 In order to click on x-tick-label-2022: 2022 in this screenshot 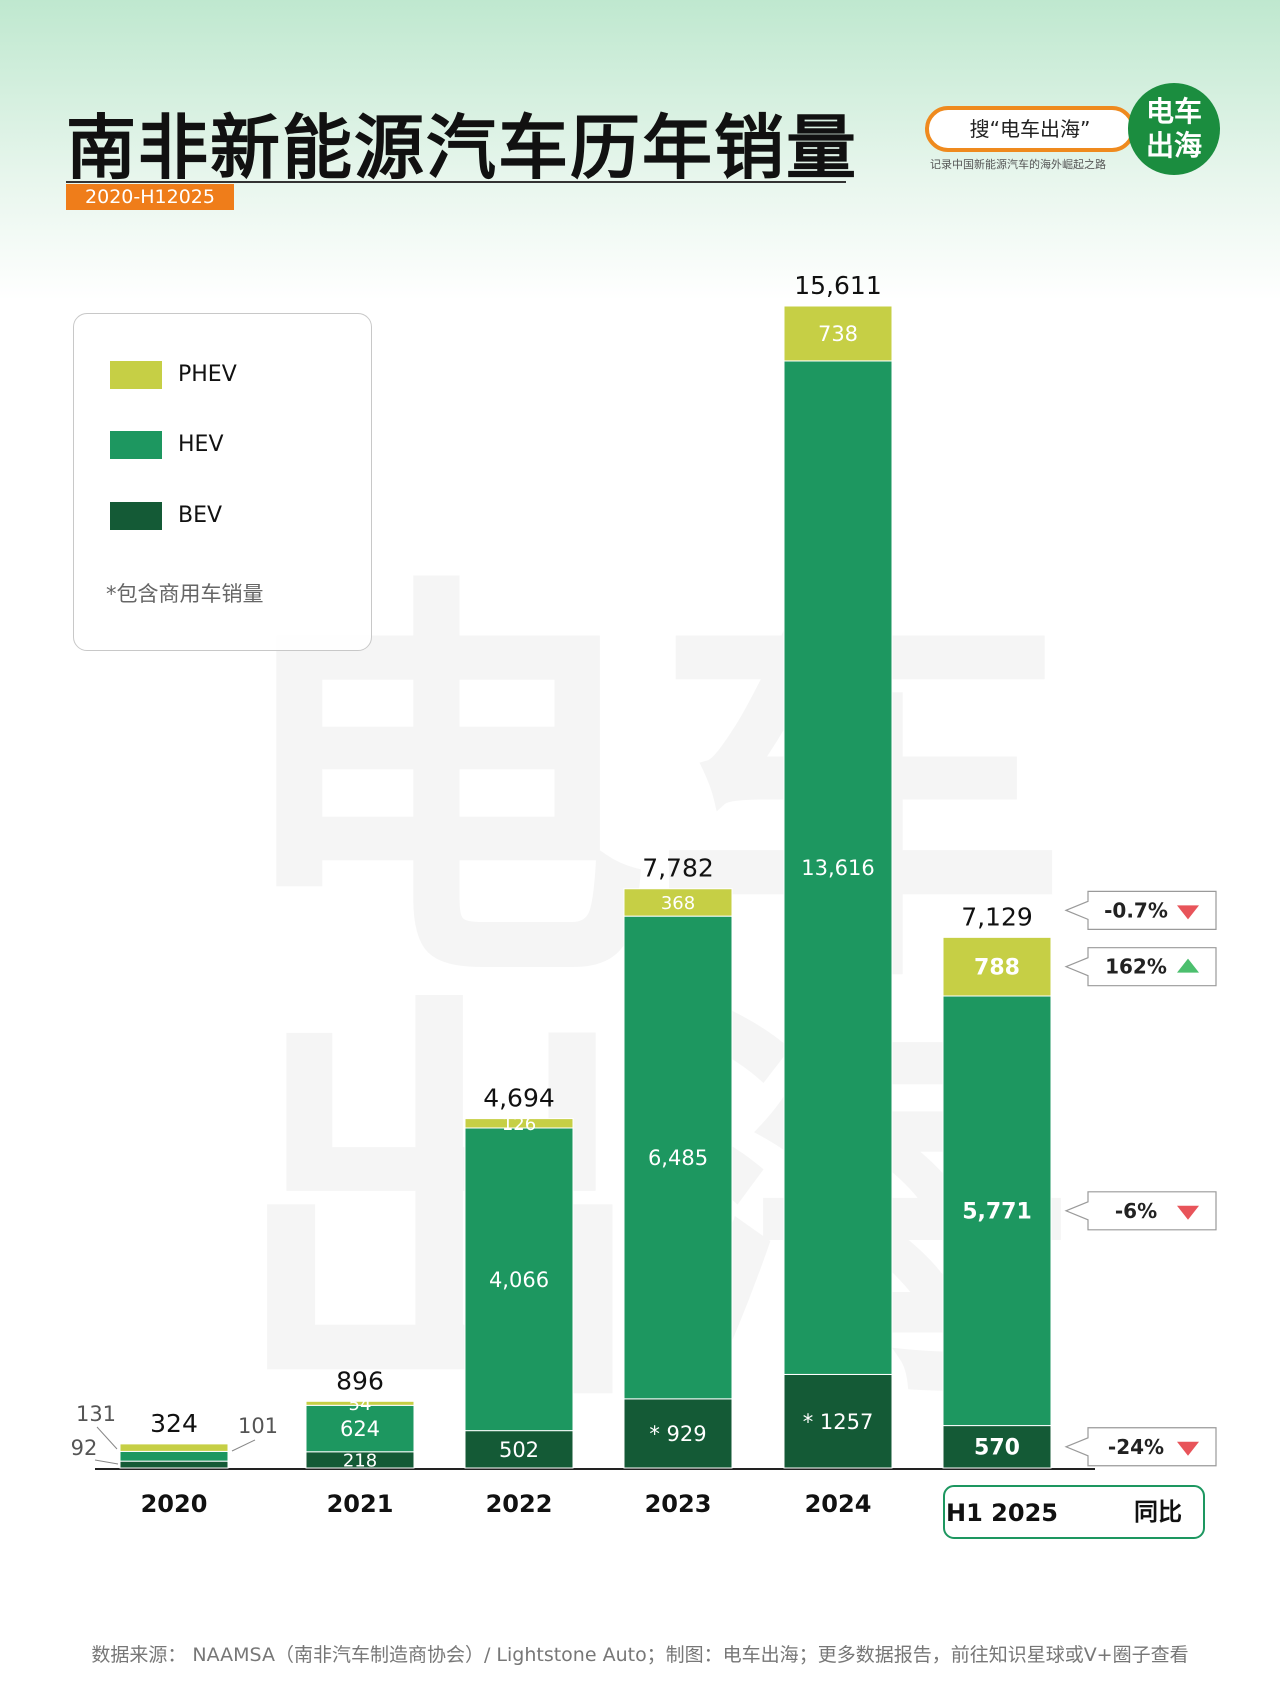, I will do `click(519, 1504)`.